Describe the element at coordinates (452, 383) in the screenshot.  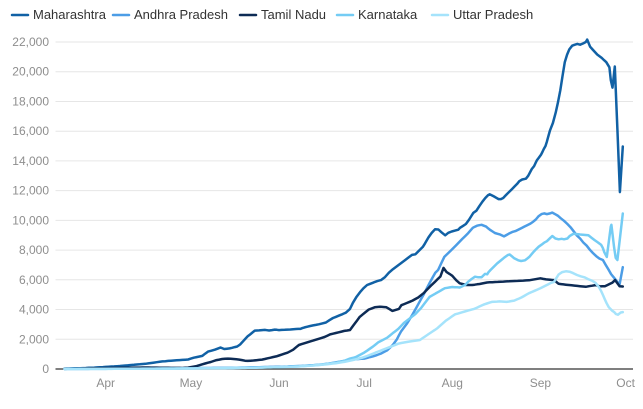
I see `svg-text: Aug` at that location.